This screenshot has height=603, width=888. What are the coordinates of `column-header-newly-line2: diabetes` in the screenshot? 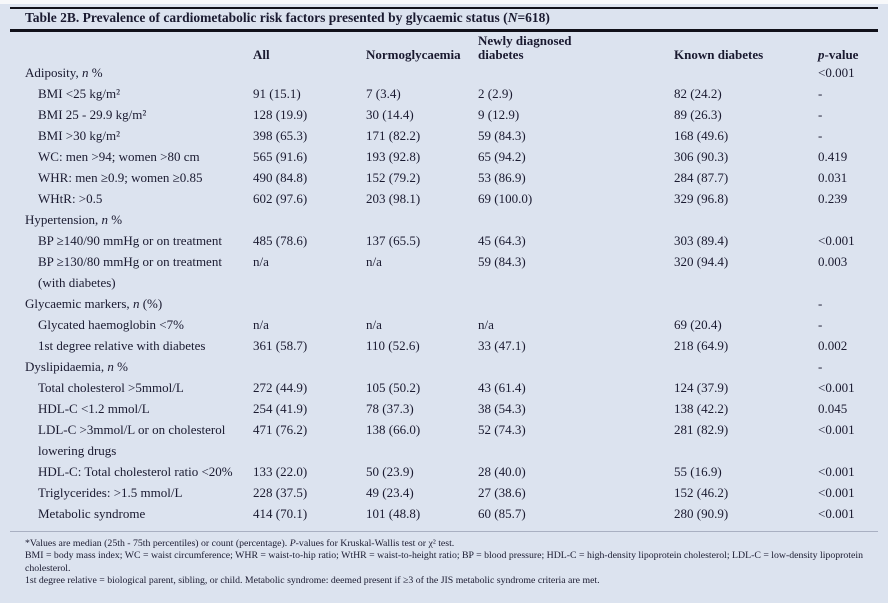 It's located at (501, 54).